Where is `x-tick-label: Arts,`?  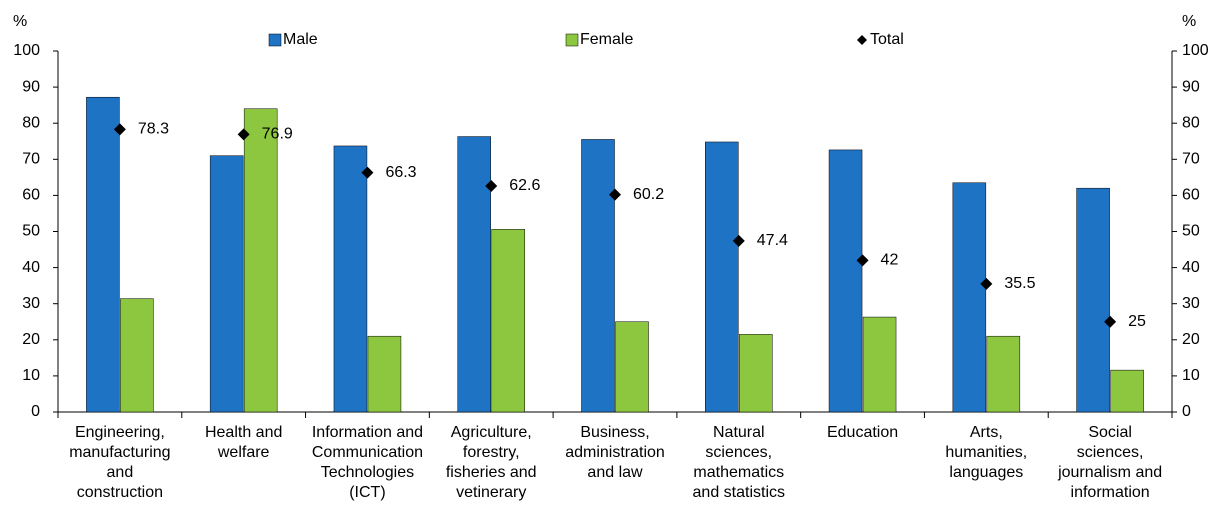
x-tick-label: Arts, is located at coordinates (986, 432).